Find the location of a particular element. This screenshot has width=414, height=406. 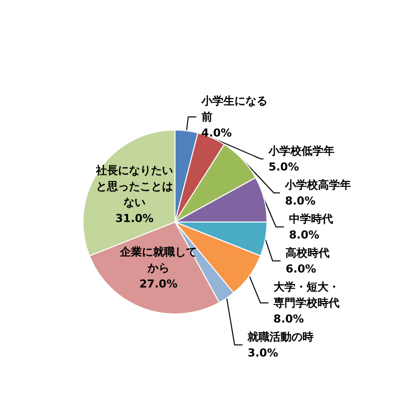

slice-label: 高校時代 is located at coordinates (308, 253).